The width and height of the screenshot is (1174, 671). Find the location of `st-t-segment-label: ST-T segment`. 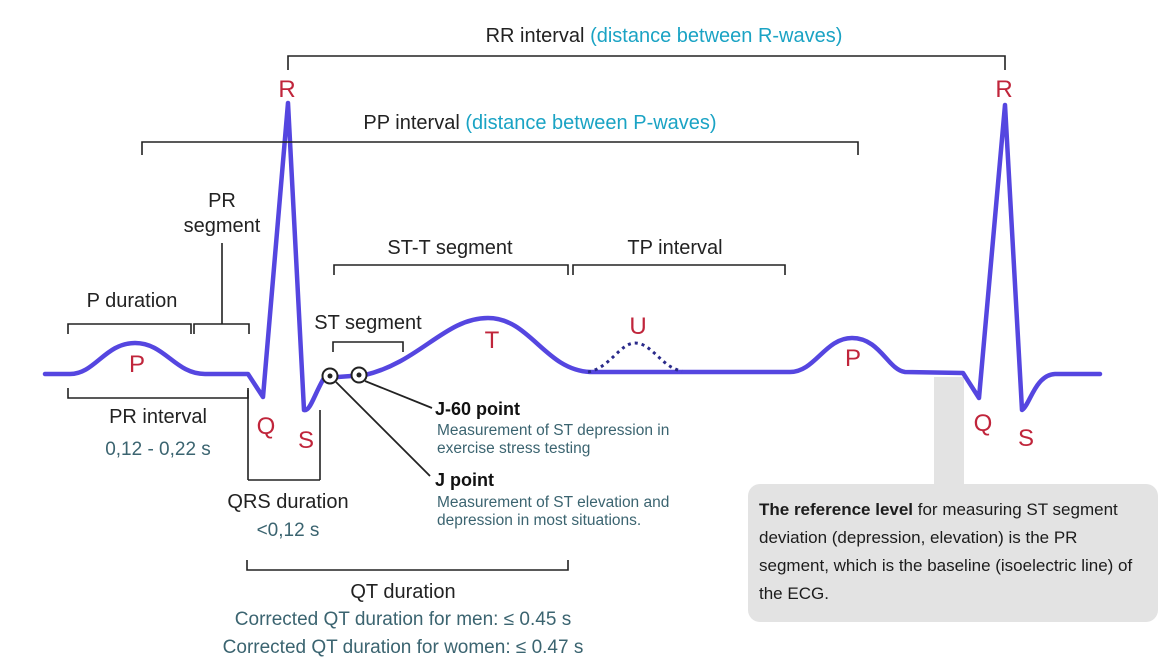

st-t-segment-label: ST-T segment is located at coordinates (450, 248).